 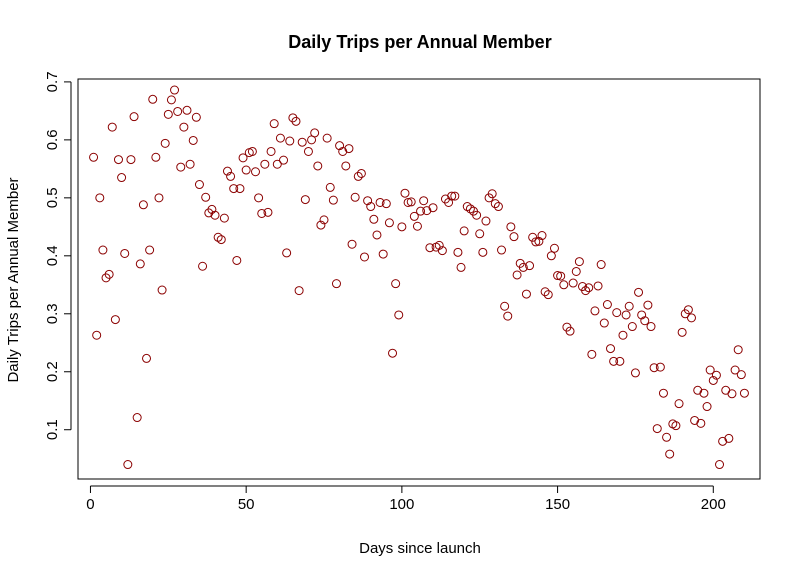 What do you see at coordinates (52, 313) in the screenshot?
I see `y-tick-label: 0.3` at bounding box center [52, 313].